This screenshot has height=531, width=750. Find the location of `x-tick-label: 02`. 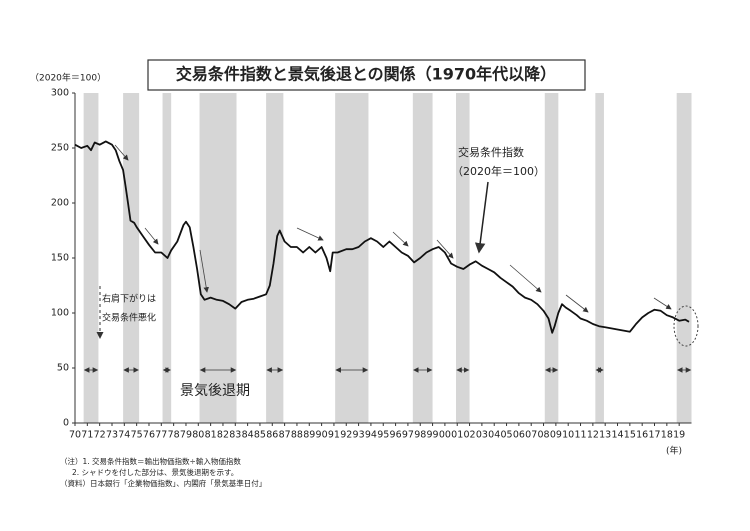

x-tick-label: 02 is located at coordinates (470, 435).